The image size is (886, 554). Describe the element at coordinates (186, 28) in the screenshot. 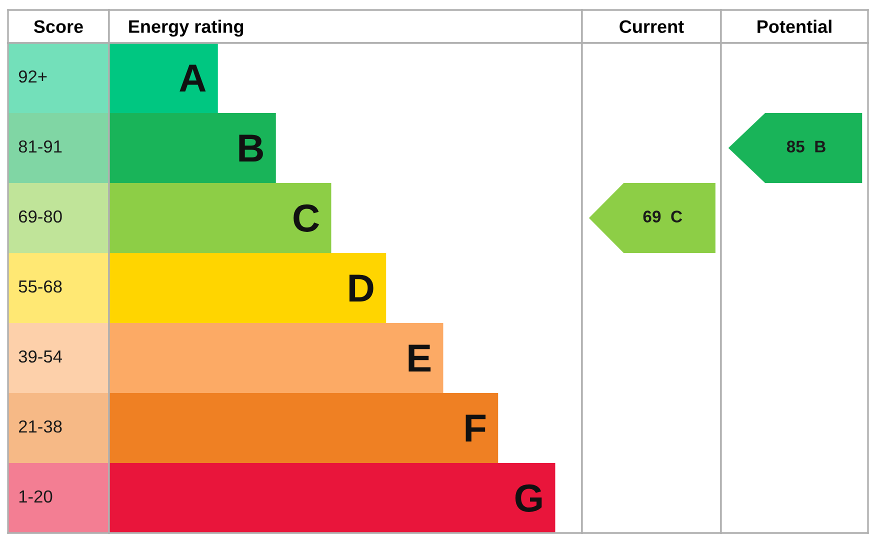

I see `x-axis-title: Energy rating` at that location.